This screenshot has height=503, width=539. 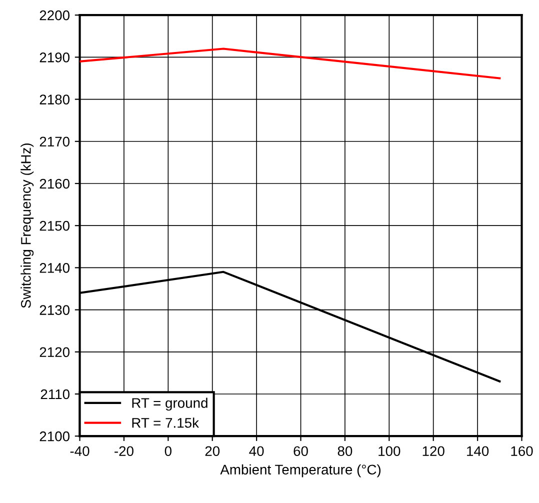 I want to click on x-tick-label: 140, so click(x=478, y=451).